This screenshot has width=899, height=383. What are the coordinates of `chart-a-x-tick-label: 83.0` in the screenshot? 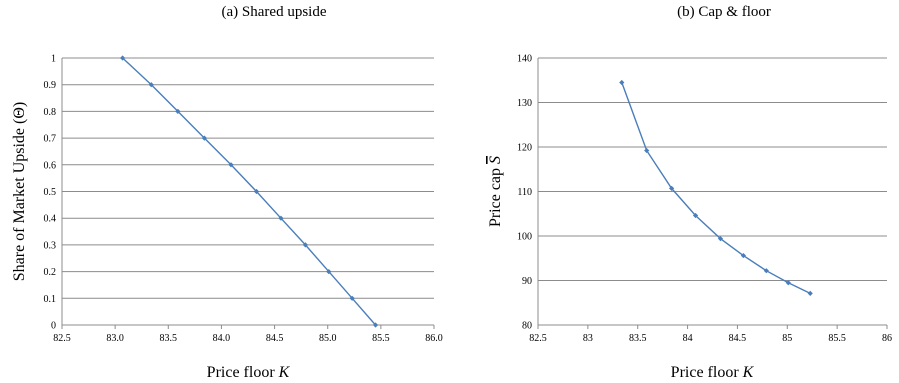 It's located at (115, 338).